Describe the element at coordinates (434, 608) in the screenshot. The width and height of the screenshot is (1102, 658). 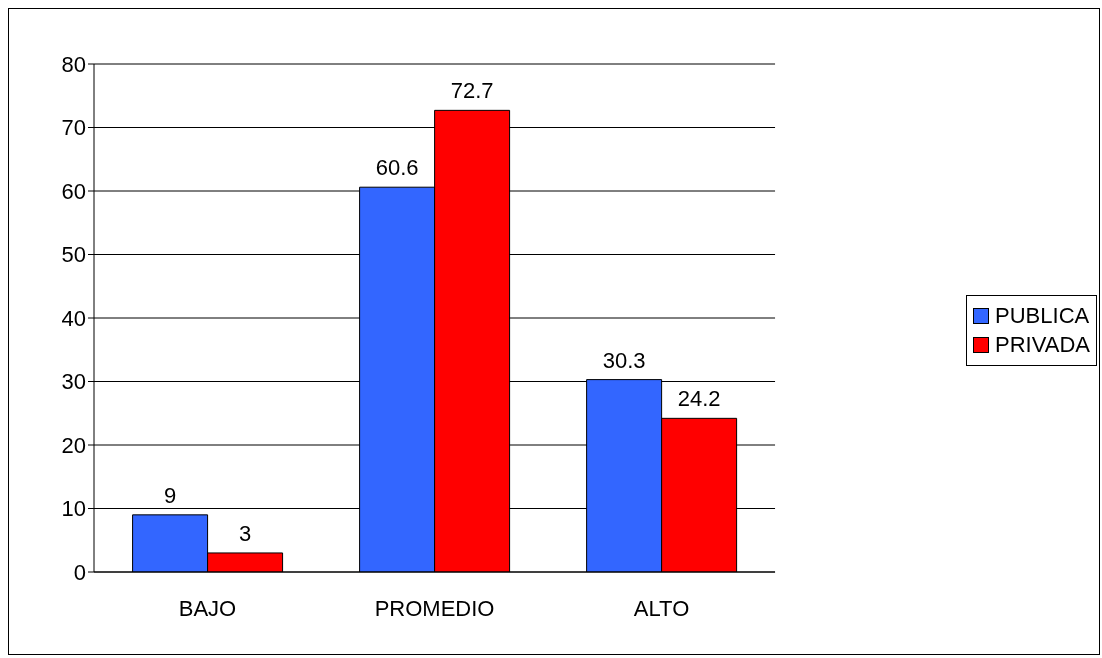
I see `x-tick-label: PROMEDIO` at that location.